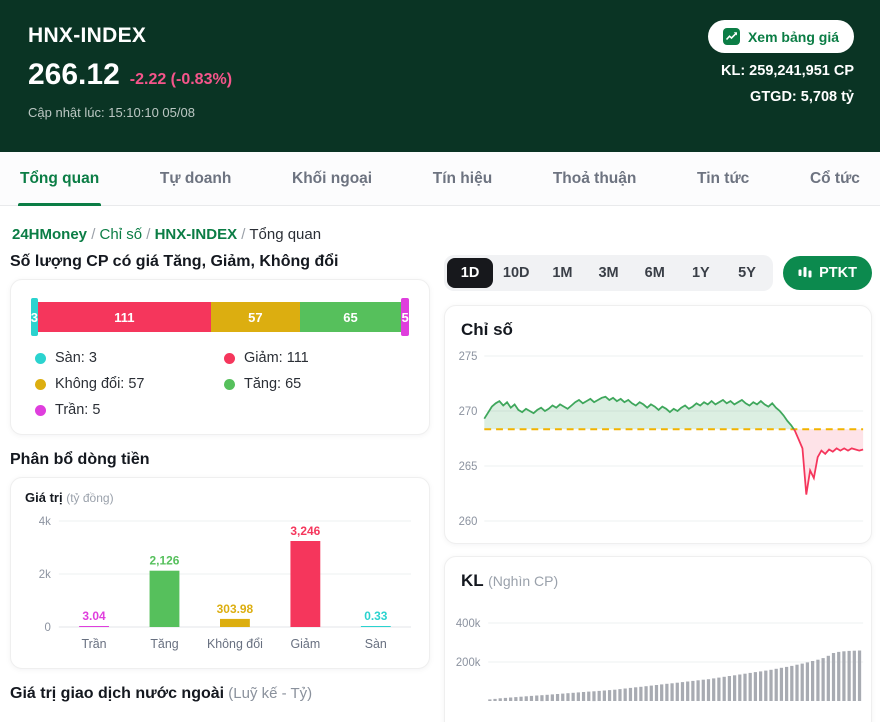  I want to click on volume-chart-title: KL, so click(472, 580).